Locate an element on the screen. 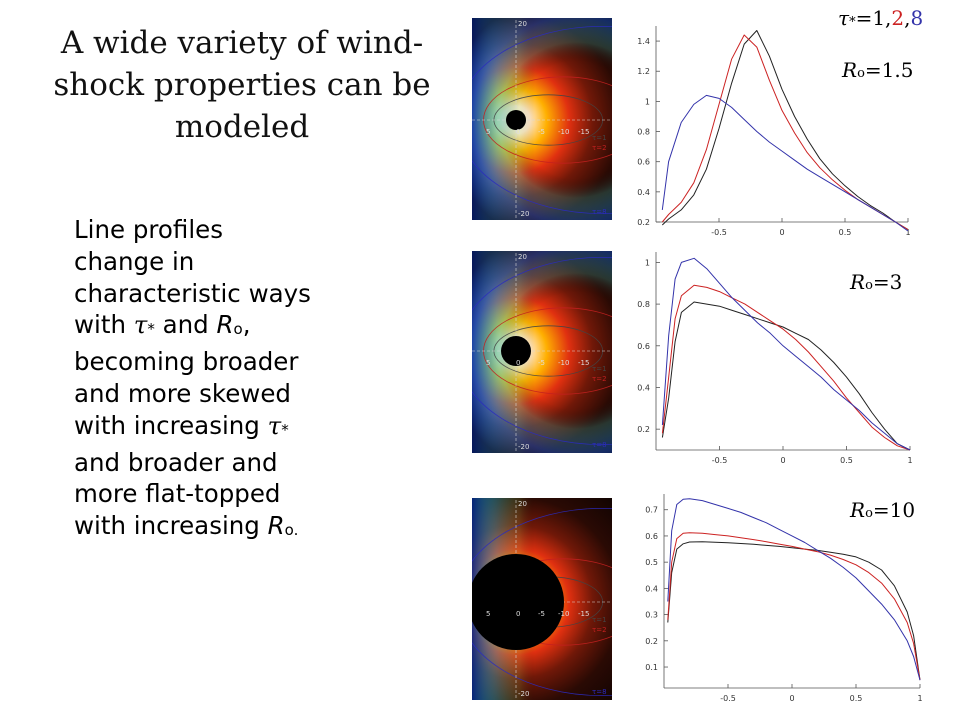 The width and height of the screenshot is (960, 720). r-subscript: o is located at coordinates (238, 329).